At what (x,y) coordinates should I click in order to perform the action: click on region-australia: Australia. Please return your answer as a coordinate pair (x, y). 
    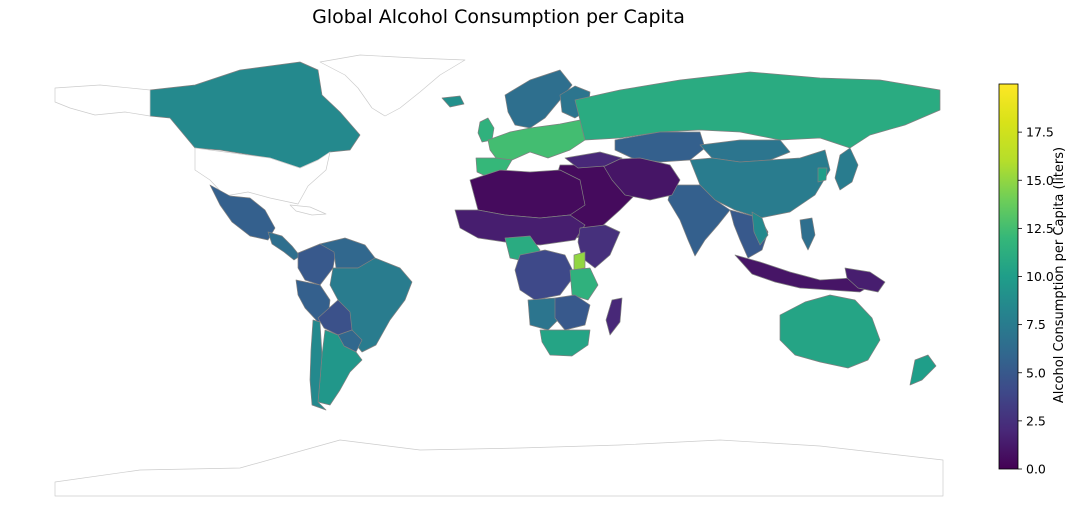
    Looking at the image, I should click on (830, 331).